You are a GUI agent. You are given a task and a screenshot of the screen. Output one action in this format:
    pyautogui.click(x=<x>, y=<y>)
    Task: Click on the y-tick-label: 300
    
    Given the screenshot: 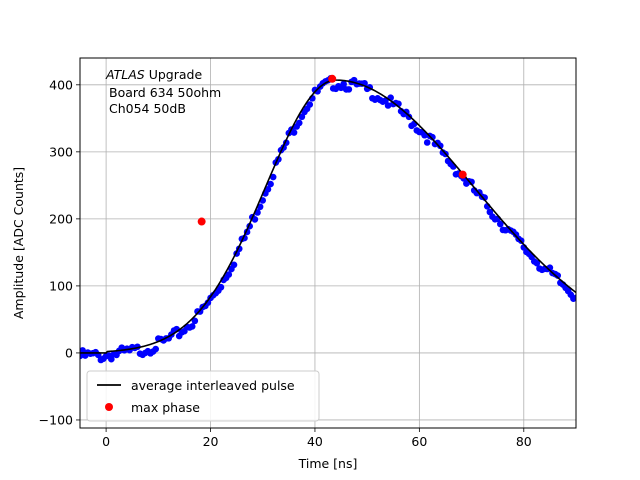 What is the action you would take?
    pyautogui.click(x=61, y=151)
    